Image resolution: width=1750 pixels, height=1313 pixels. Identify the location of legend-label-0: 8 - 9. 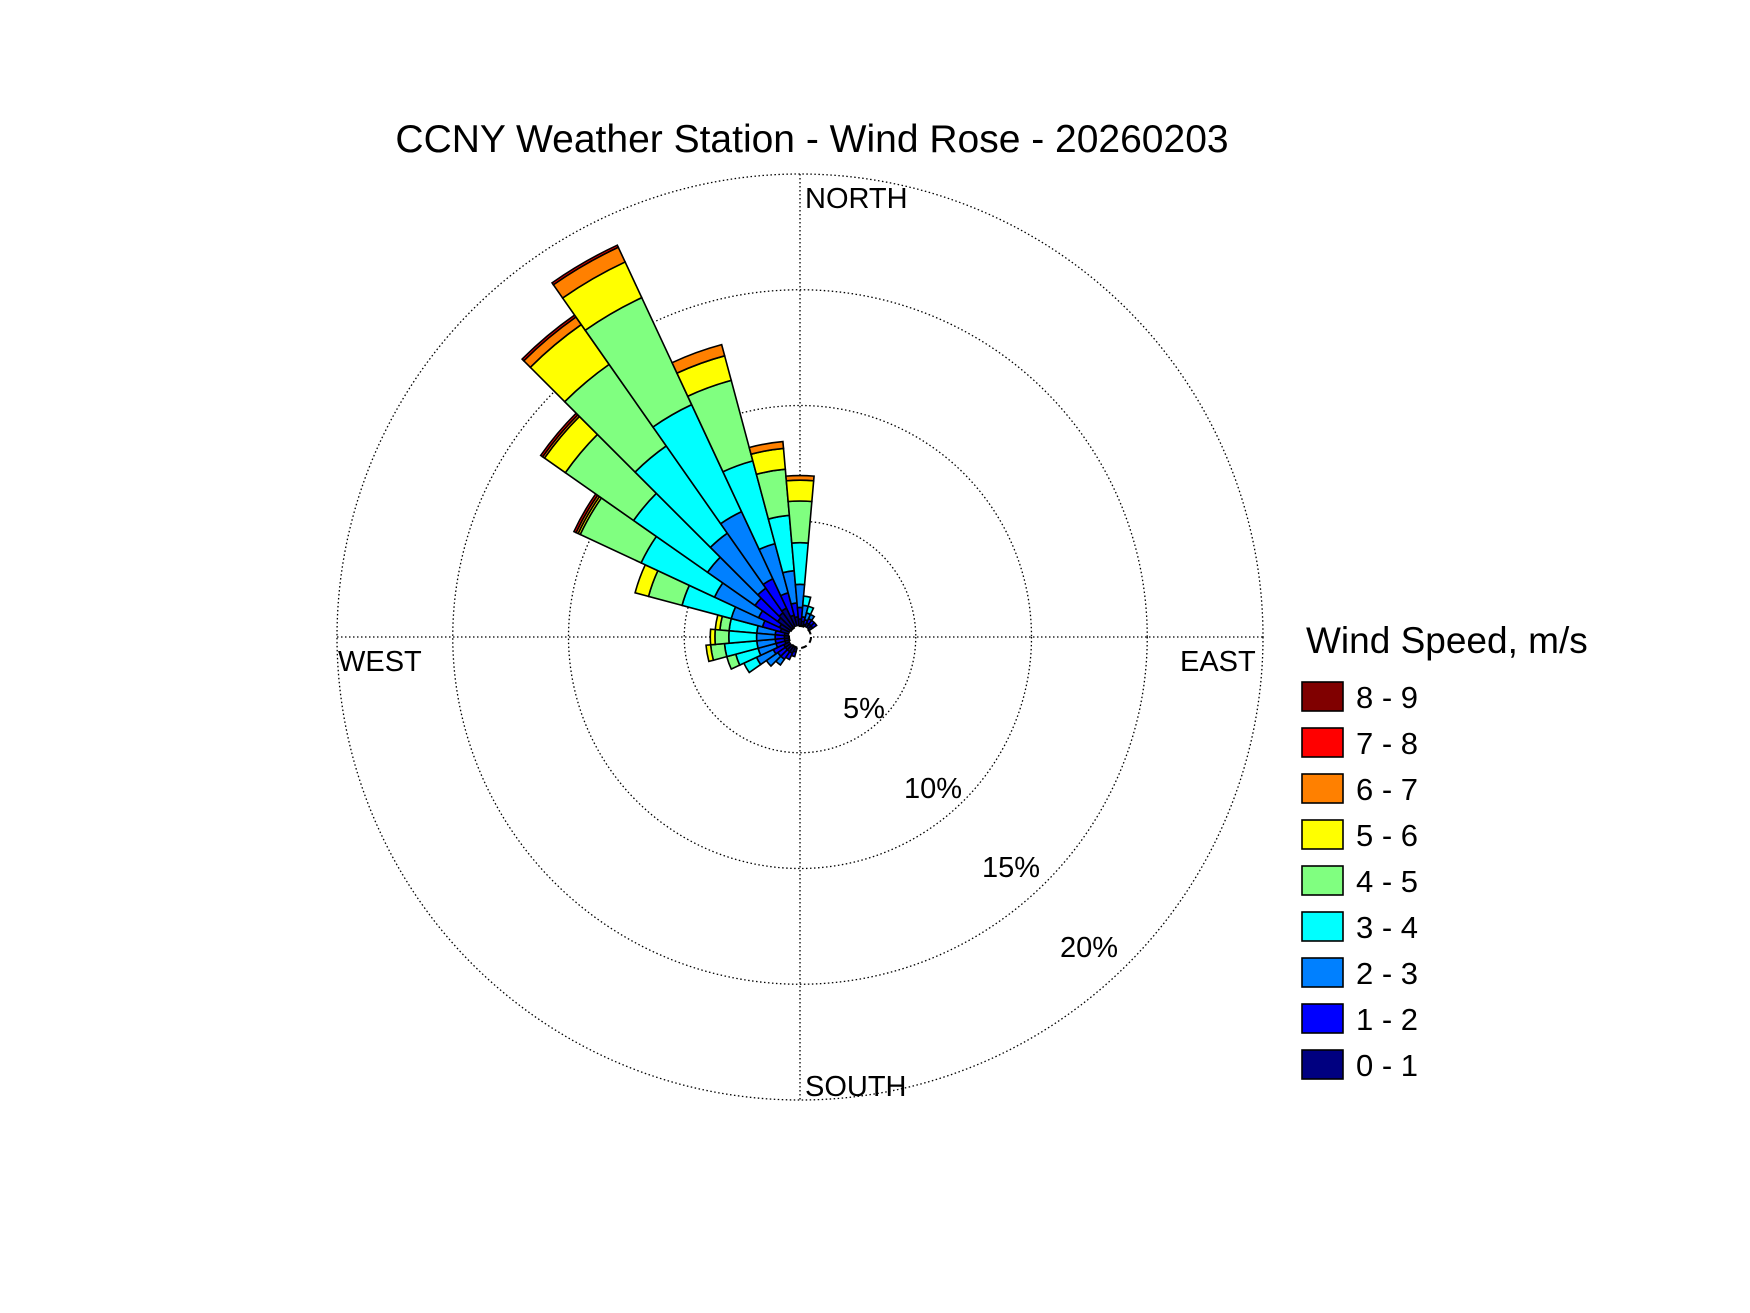
(1387, 697).